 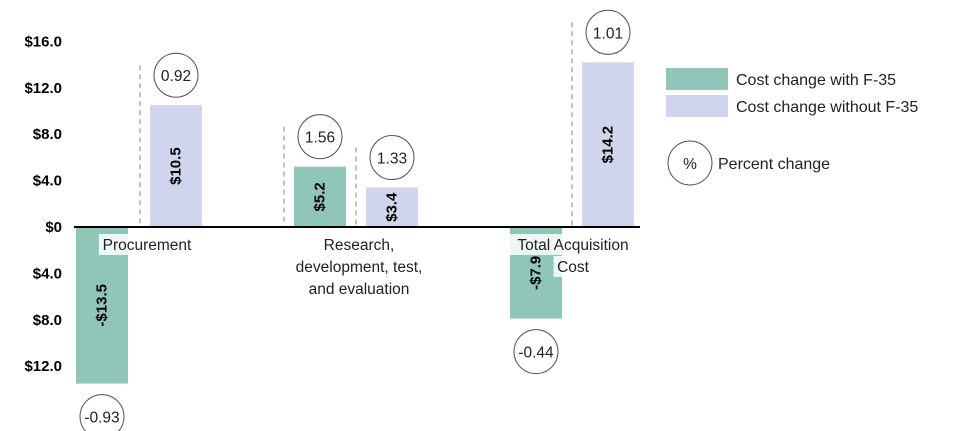 What do you see at coordinates (816, 80) in the screenshot?
I see `legend-label-0: Cost change with F-35` at bounding box center [816, 80].